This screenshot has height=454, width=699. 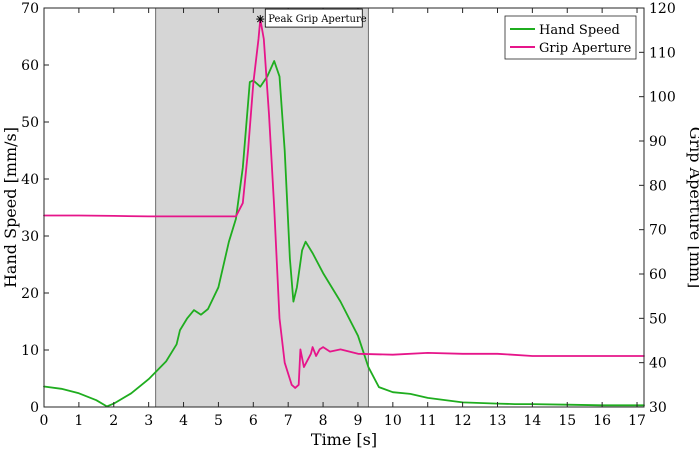 What do you see at coordinates (658, 142) in the screenshot?
I see `y-right-tick-label: 90` at bounding box center [658, 142].